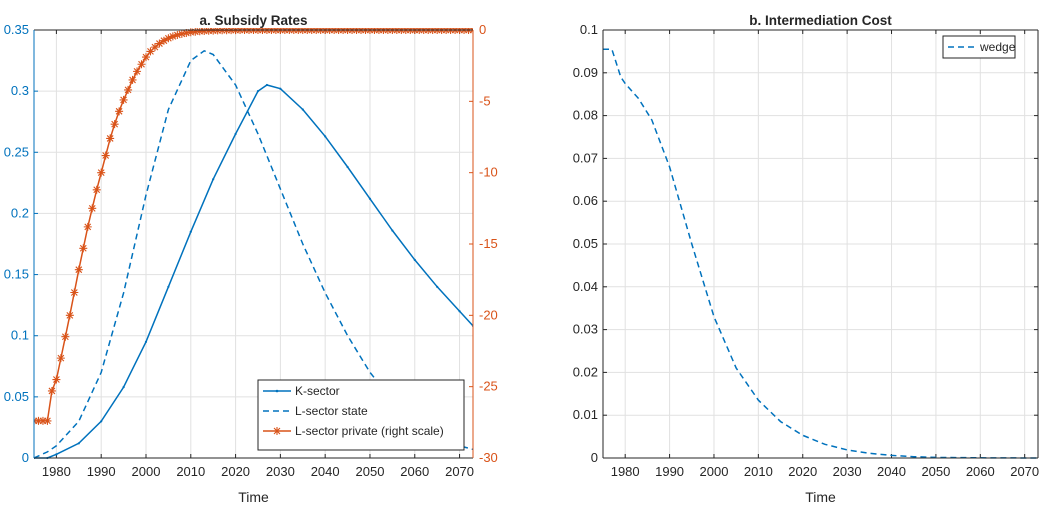 The height and width of the screenshot is (524, 1040). I want to click on y2-tick-label: -5, so click(485, 100).